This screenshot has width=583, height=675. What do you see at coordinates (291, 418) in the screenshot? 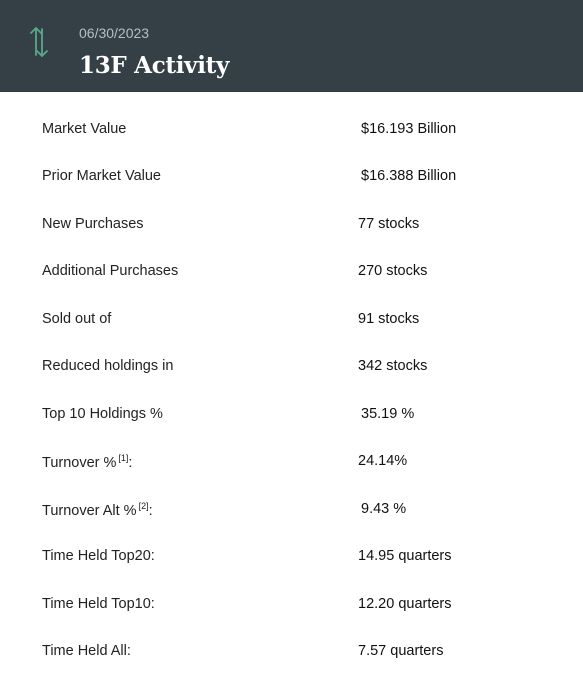
I see `row-top10-holdings: Top 10 Holdings % 35.19 %` at bounding box center [291, 418].